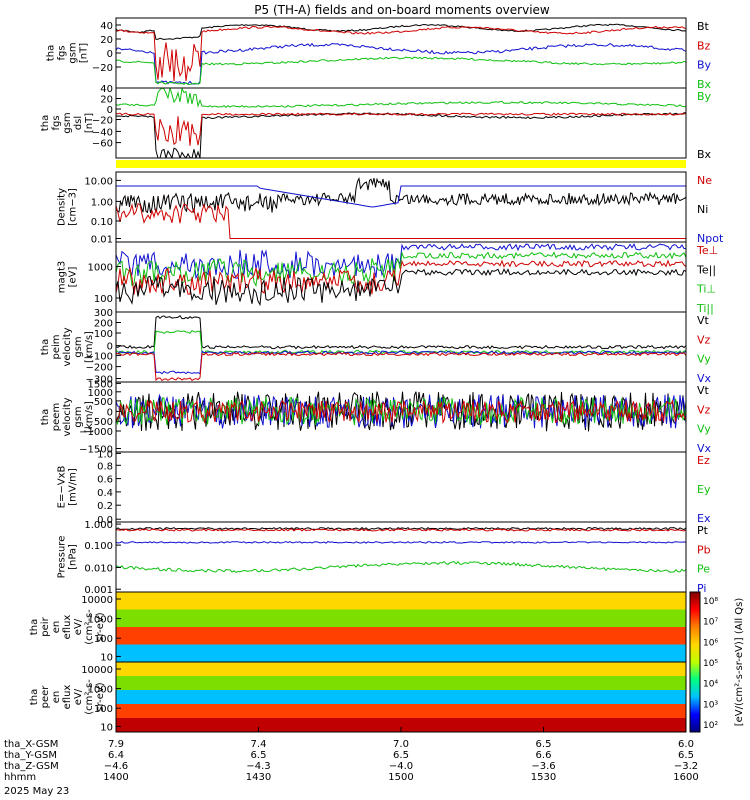  What do you see at coordinates (45, 626) in the screenshot?
I see `y-axis-label: peir` at bounding box center [45, 626].